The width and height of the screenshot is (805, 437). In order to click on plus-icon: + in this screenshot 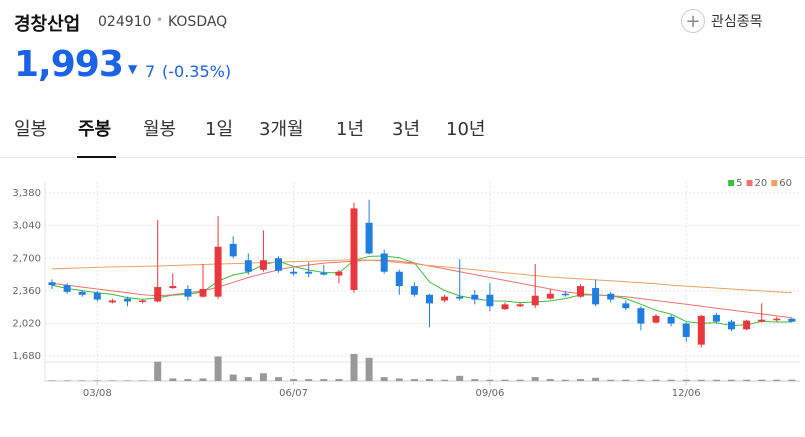, I will do `click(693, 21)`.